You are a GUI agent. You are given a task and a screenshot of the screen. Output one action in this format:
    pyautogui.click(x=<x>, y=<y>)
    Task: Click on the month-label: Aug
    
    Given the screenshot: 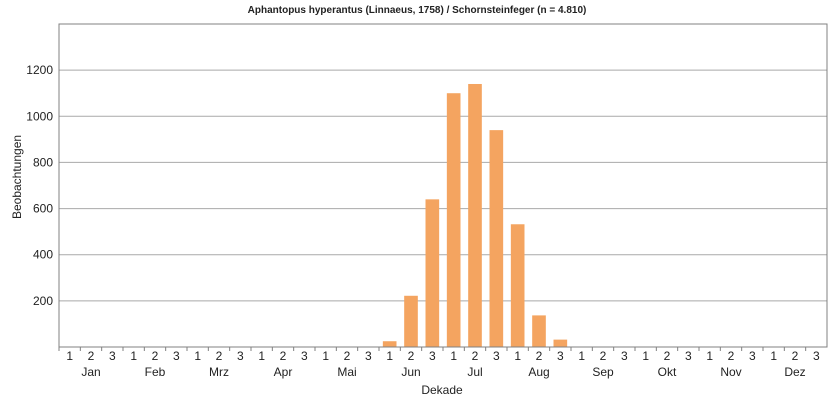 What is the action you would take?
    pyautogui.click(x=538, y=372)
    